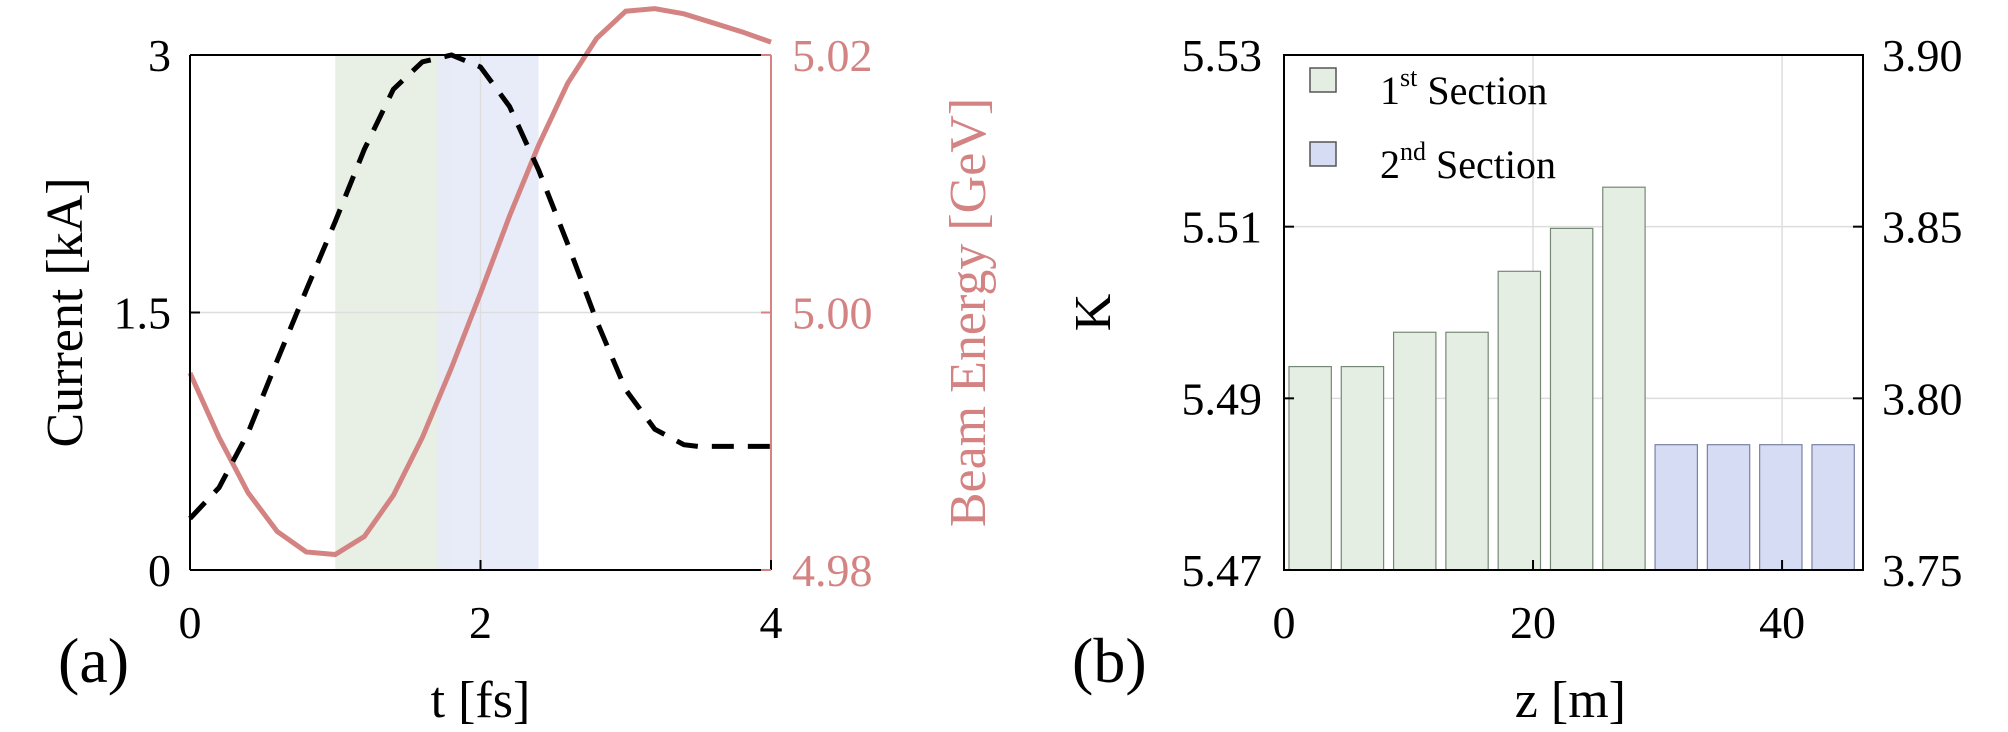 The image size is (2008, 732). I want to click on x-tick-label: 40, so click(1782, 622).